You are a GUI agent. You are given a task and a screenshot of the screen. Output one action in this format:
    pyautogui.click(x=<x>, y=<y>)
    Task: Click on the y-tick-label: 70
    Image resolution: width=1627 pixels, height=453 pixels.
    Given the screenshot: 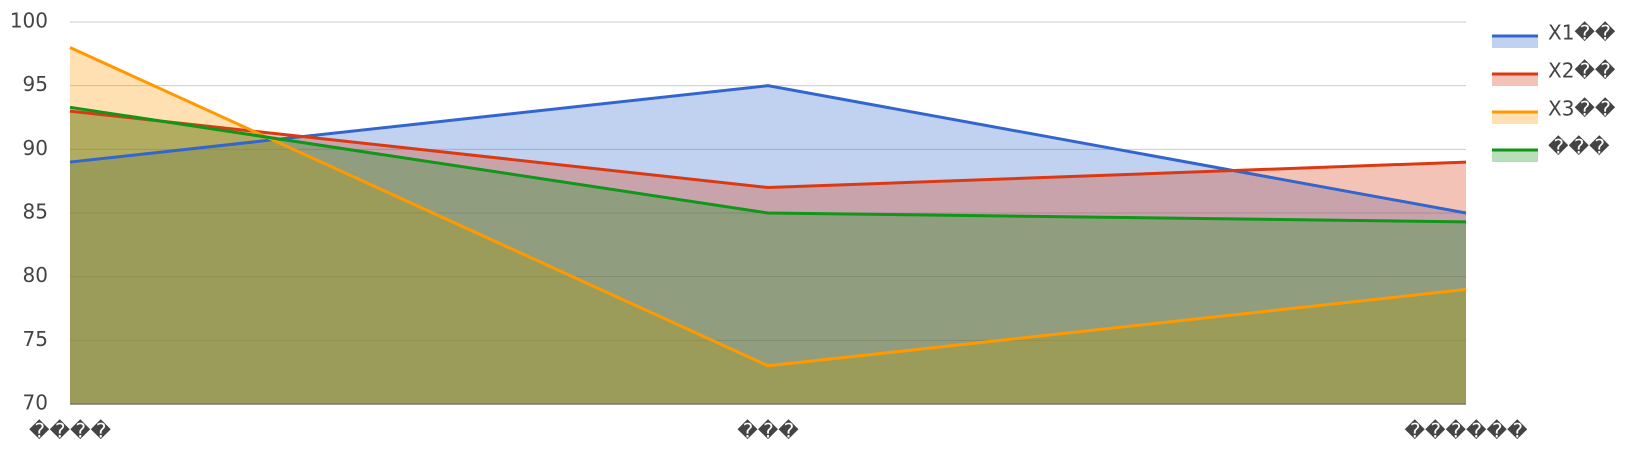 What is the action you would take?
    pyautogui.click(x=35, y=403)
    